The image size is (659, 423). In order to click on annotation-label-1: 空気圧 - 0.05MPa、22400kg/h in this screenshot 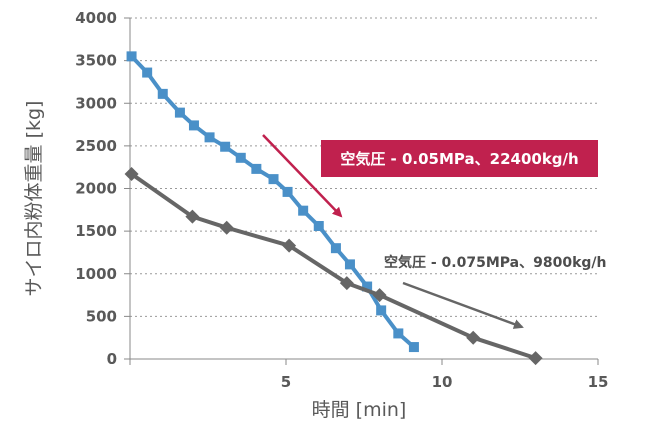, I will do `click(459, 159)`.